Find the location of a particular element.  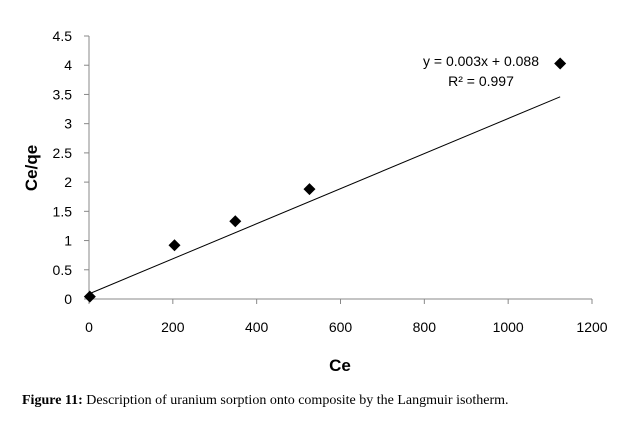

x-axis-ticks: 0 200 400 600 800 1000 1200 is located at coordinates (346, 317).